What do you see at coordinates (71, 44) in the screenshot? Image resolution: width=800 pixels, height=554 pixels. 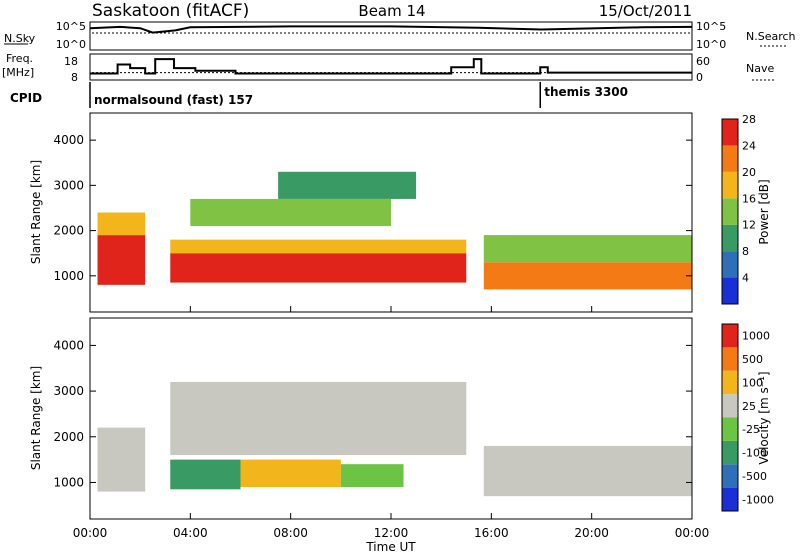 I see `nsky-tick-bottom: 10^0` at bounding box center [71, 44].